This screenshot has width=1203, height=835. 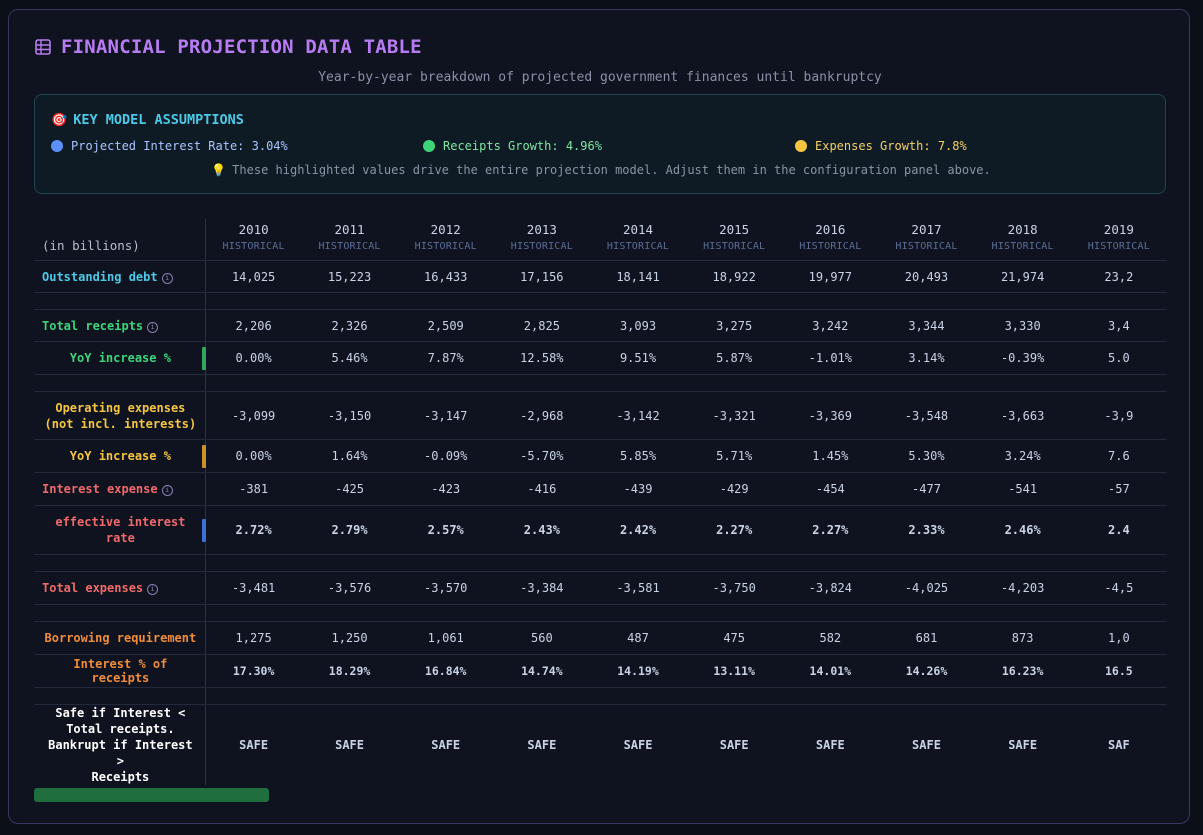 I want to click on year-header: 2015 HISTORICAL, so click(x=734, y=240).